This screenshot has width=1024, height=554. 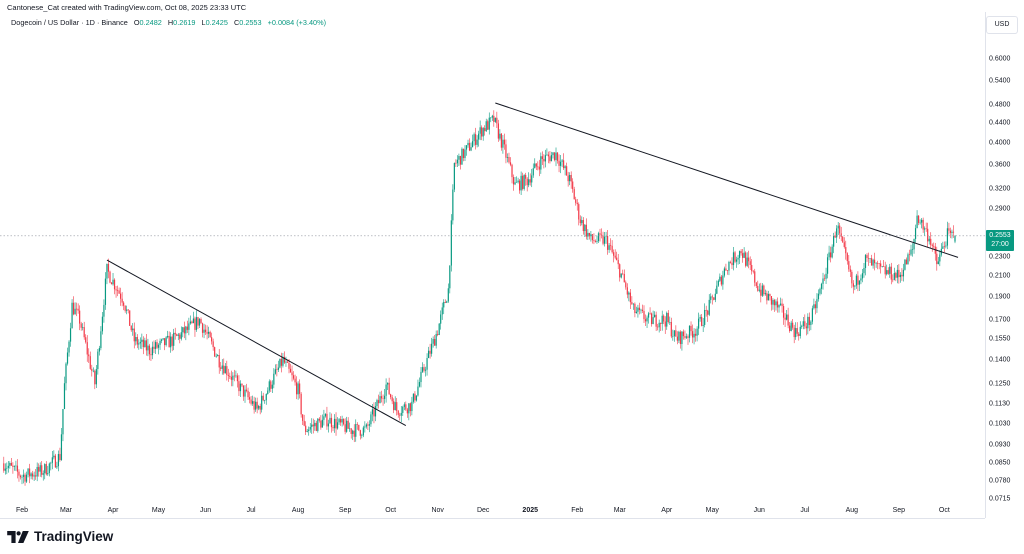 What do you see at coordinates (69, 22) in the screenshot?
I see `symbol-title: Dogecoin / US Dollar · 1D · Binance` at bounding box center [69, 22].